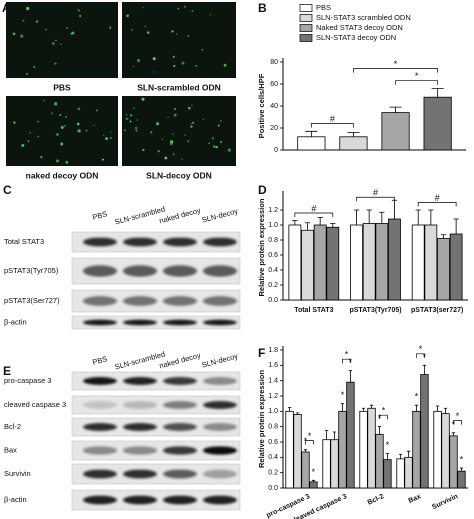  Describe the element at coordinates (375, 310) in the screenshot. I see `x-tick-label: pSTAT3(Tyr705)` at that location.